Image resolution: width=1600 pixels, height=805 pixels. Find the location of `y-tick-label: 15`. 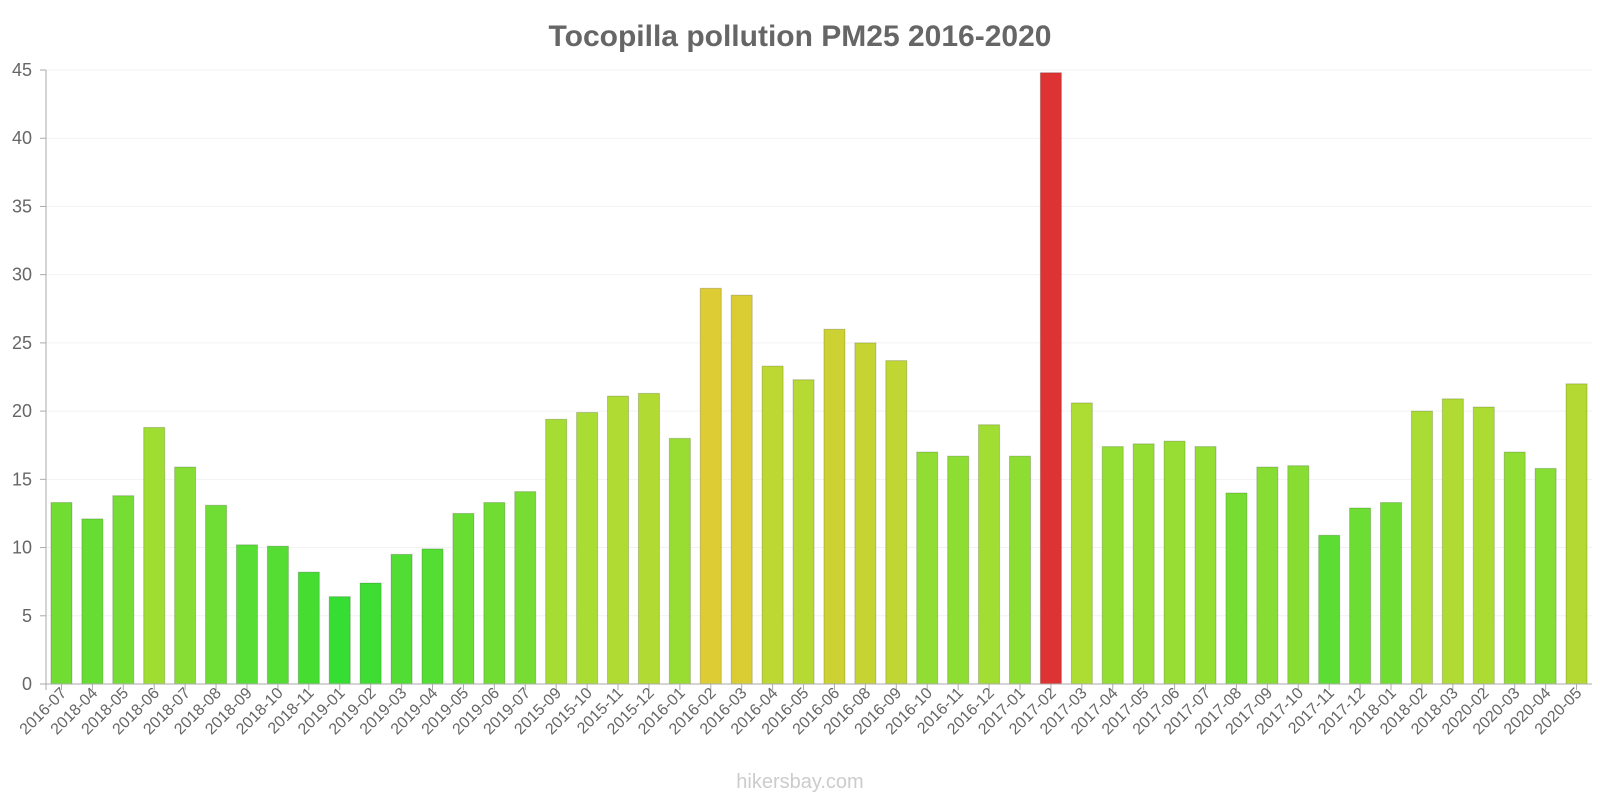

y-tick-label: 15 is located at coordinates (22, 479).